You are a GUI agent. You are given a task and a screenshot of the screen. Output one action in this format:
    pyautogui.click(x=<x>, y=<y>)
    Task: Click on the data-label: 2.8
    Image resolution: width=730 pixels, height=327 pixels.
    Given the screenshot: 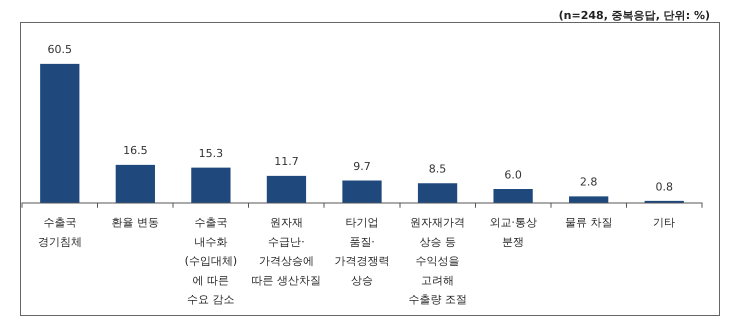 What is the action you would take?
    pyautogui.click(x=589, y=182)
    